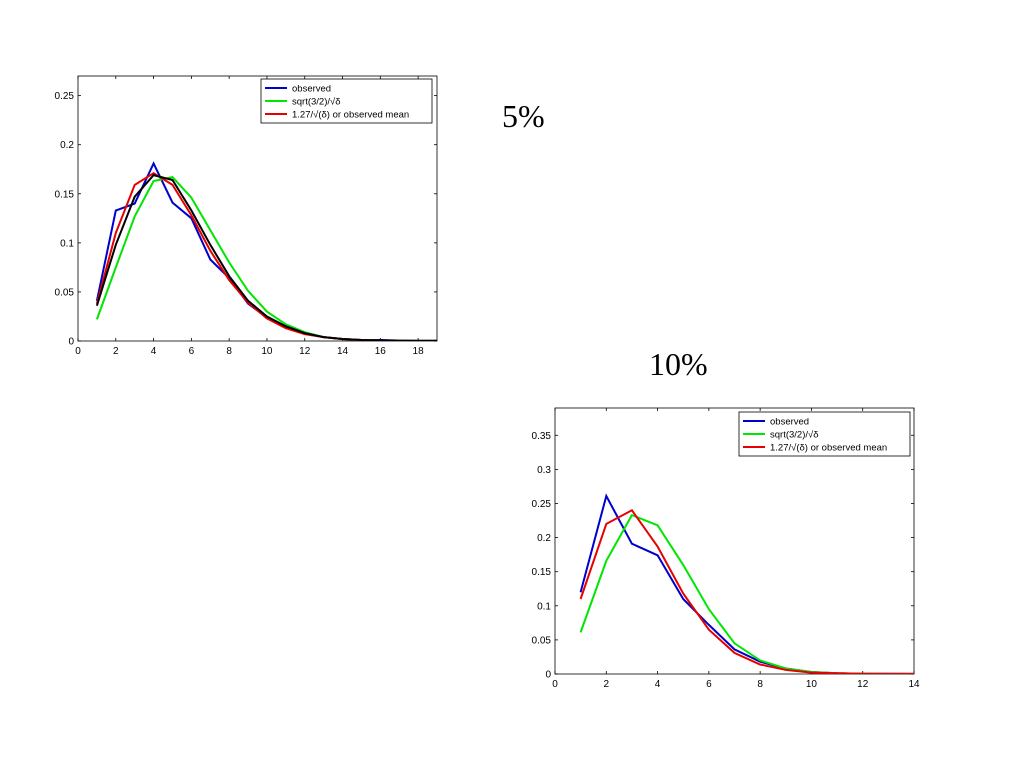  What do you see at coordinates (381, 351) in the screenshot?
I see `x-tick-label: 16` at bounding box center [381, 351].